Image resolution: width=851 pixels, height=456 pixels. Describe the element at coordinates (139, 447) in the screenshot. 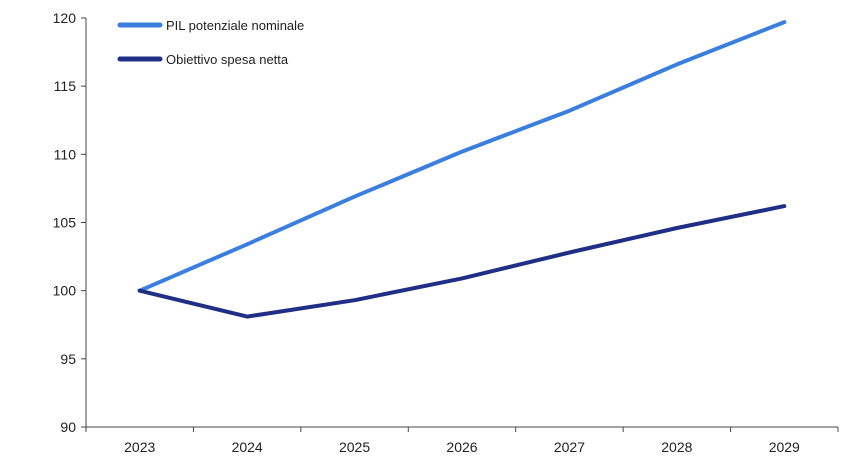

I see `x-tick-label: 2023` at that location.